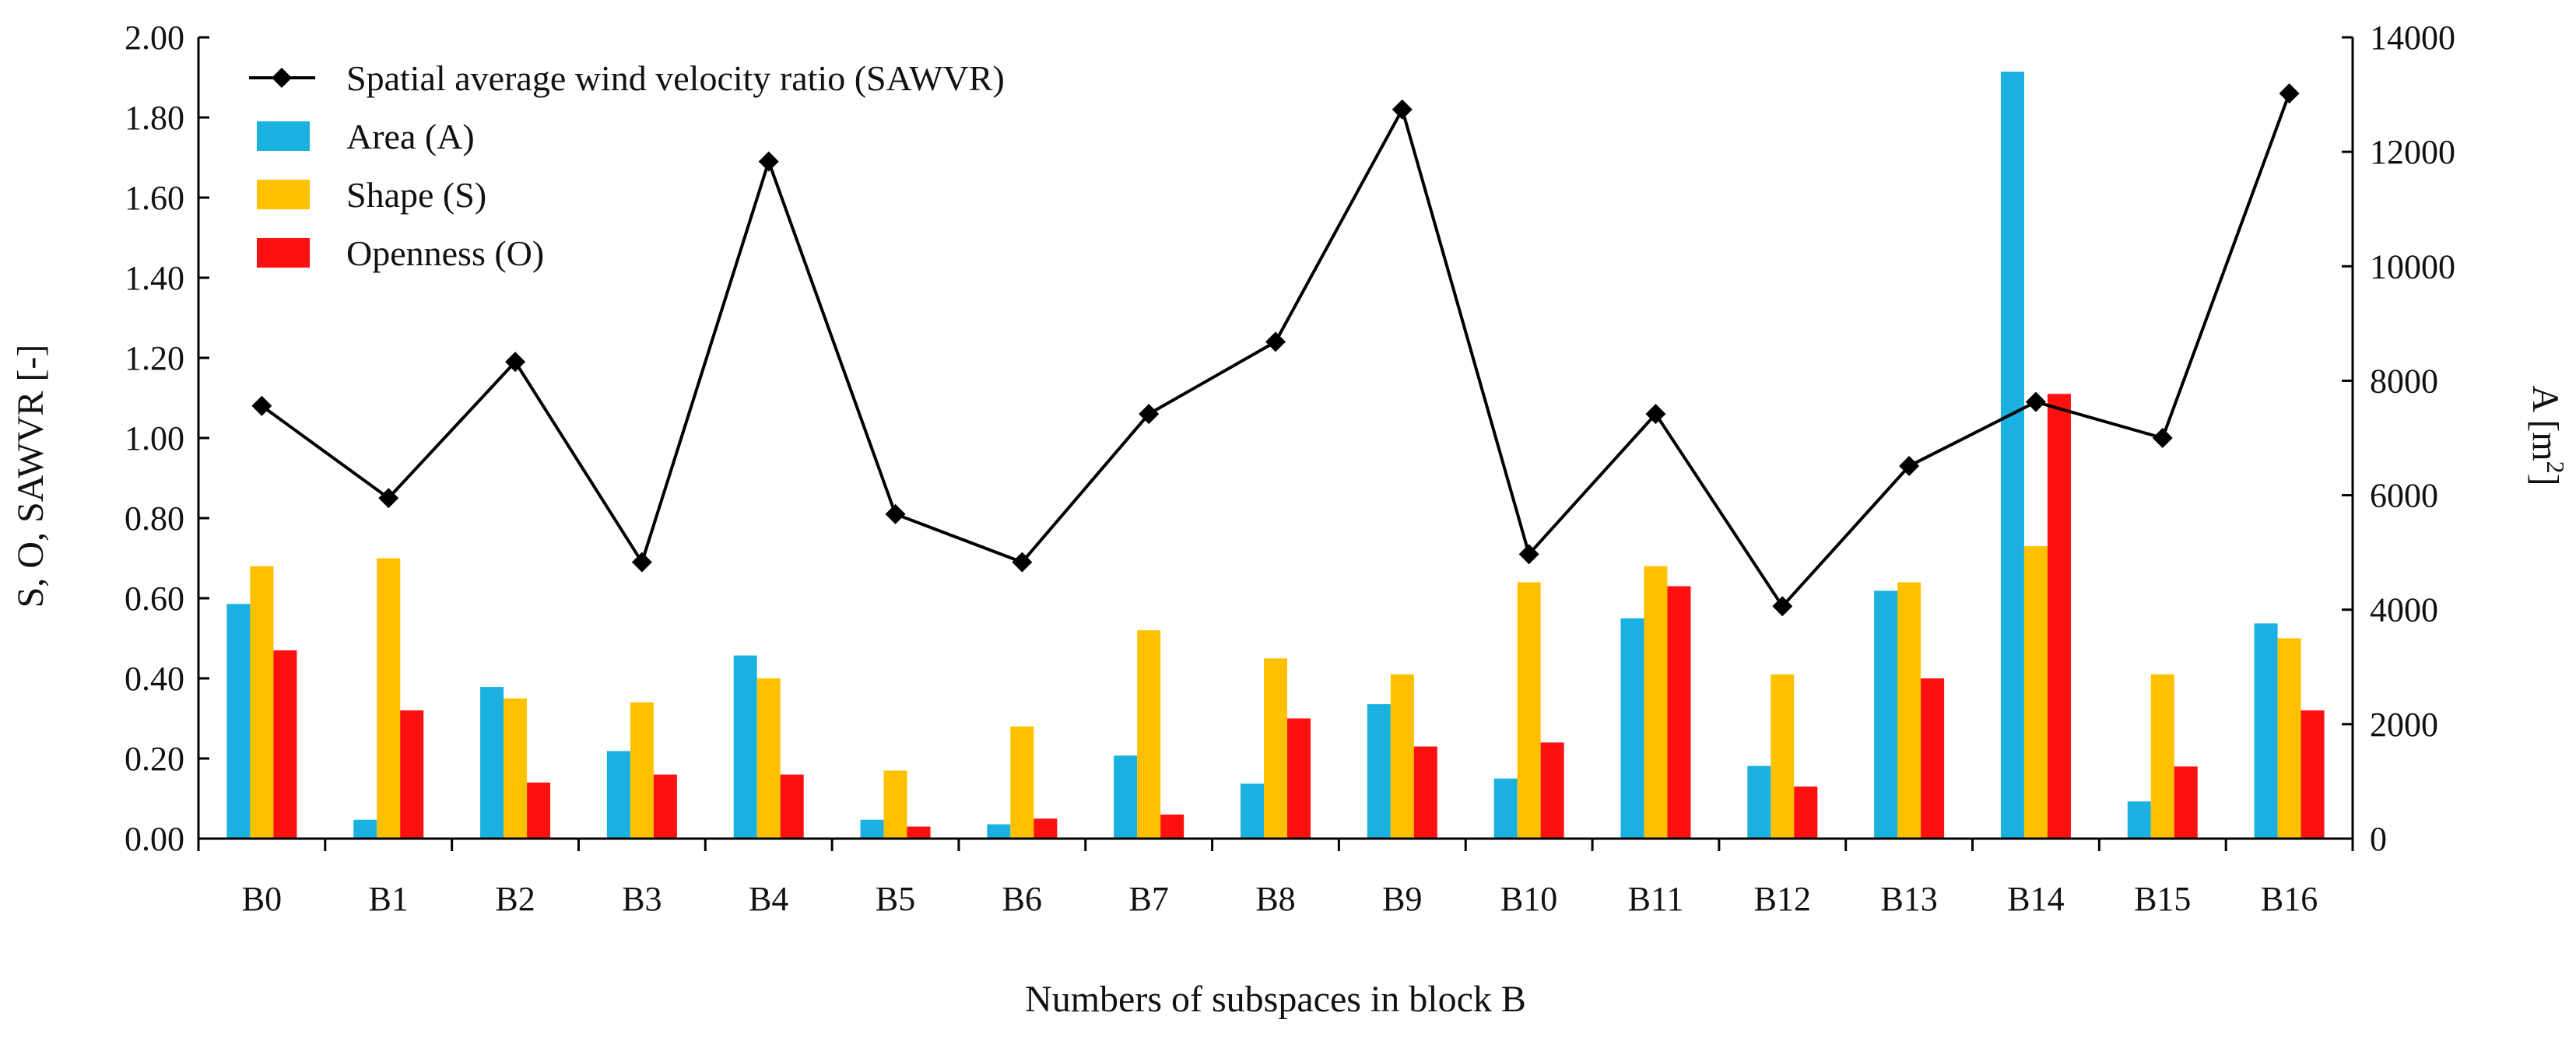 Image resolution: width=2576 pixels, height=1037 pixels. What do you see at coordinates (1148, 899) in the screenshot?
I see `x-tick-label: B7` at bounding box center [1148, 899].